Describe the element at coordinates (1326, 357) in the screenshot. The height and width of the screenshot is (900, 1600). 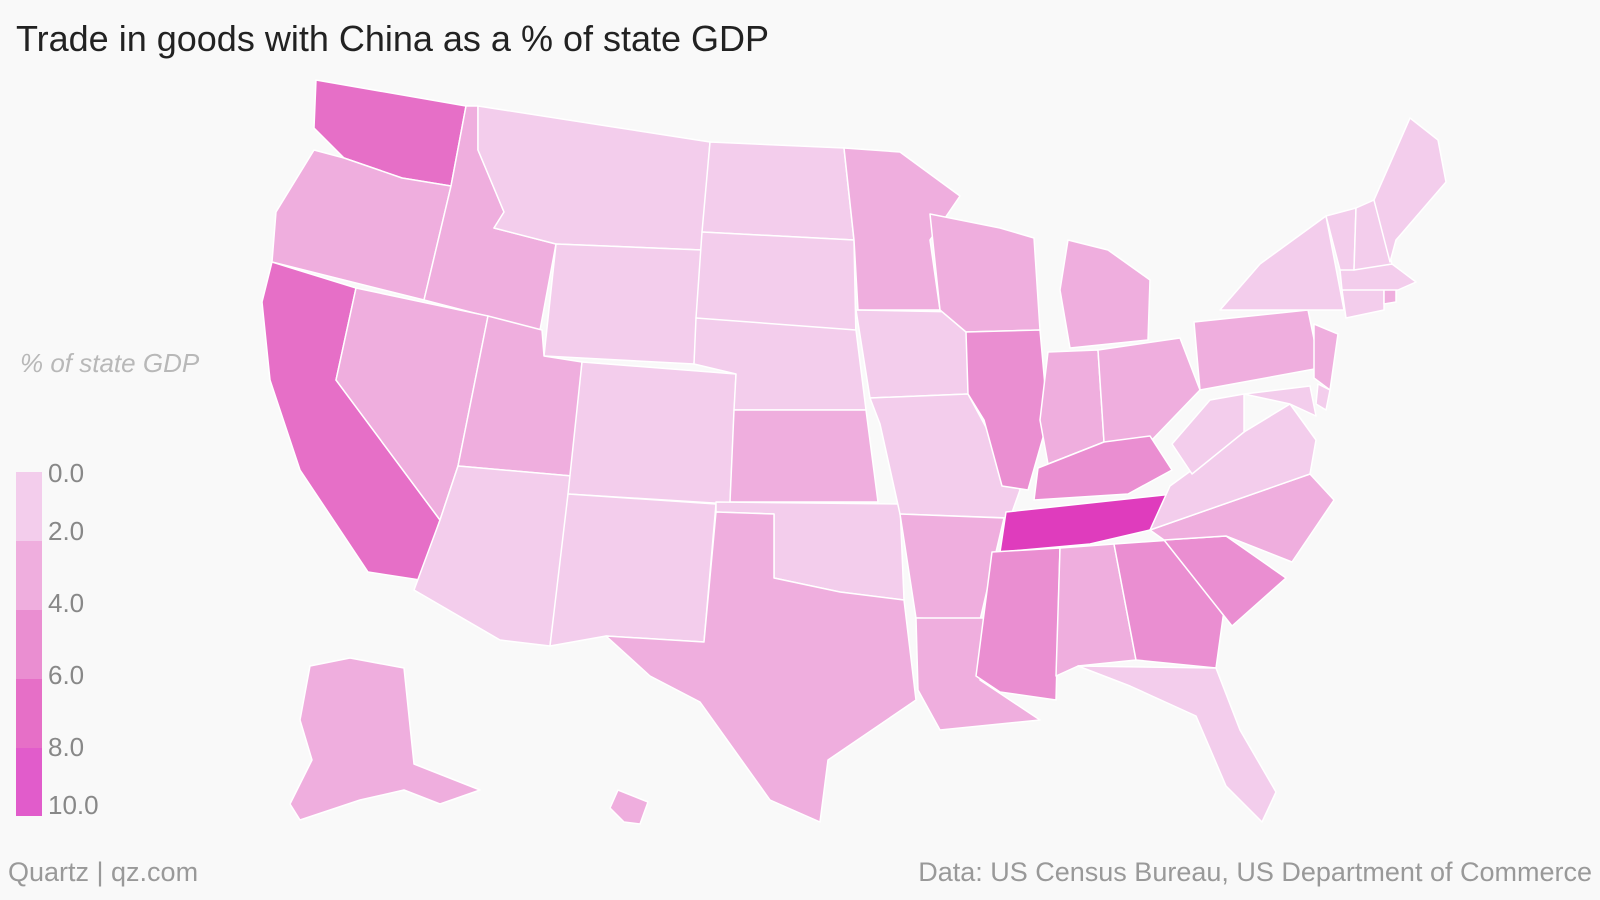
I see `state-new-jersey` at that location.